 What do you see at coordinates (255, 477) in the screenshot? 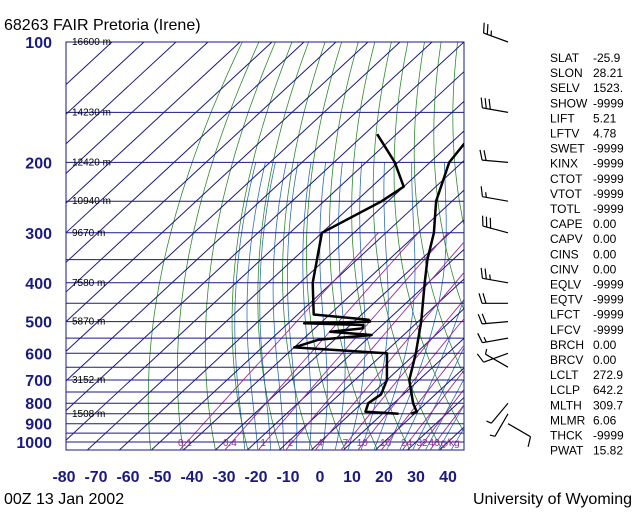
I see `temperature-tick-label: -20` at bounding box center [255, 477].